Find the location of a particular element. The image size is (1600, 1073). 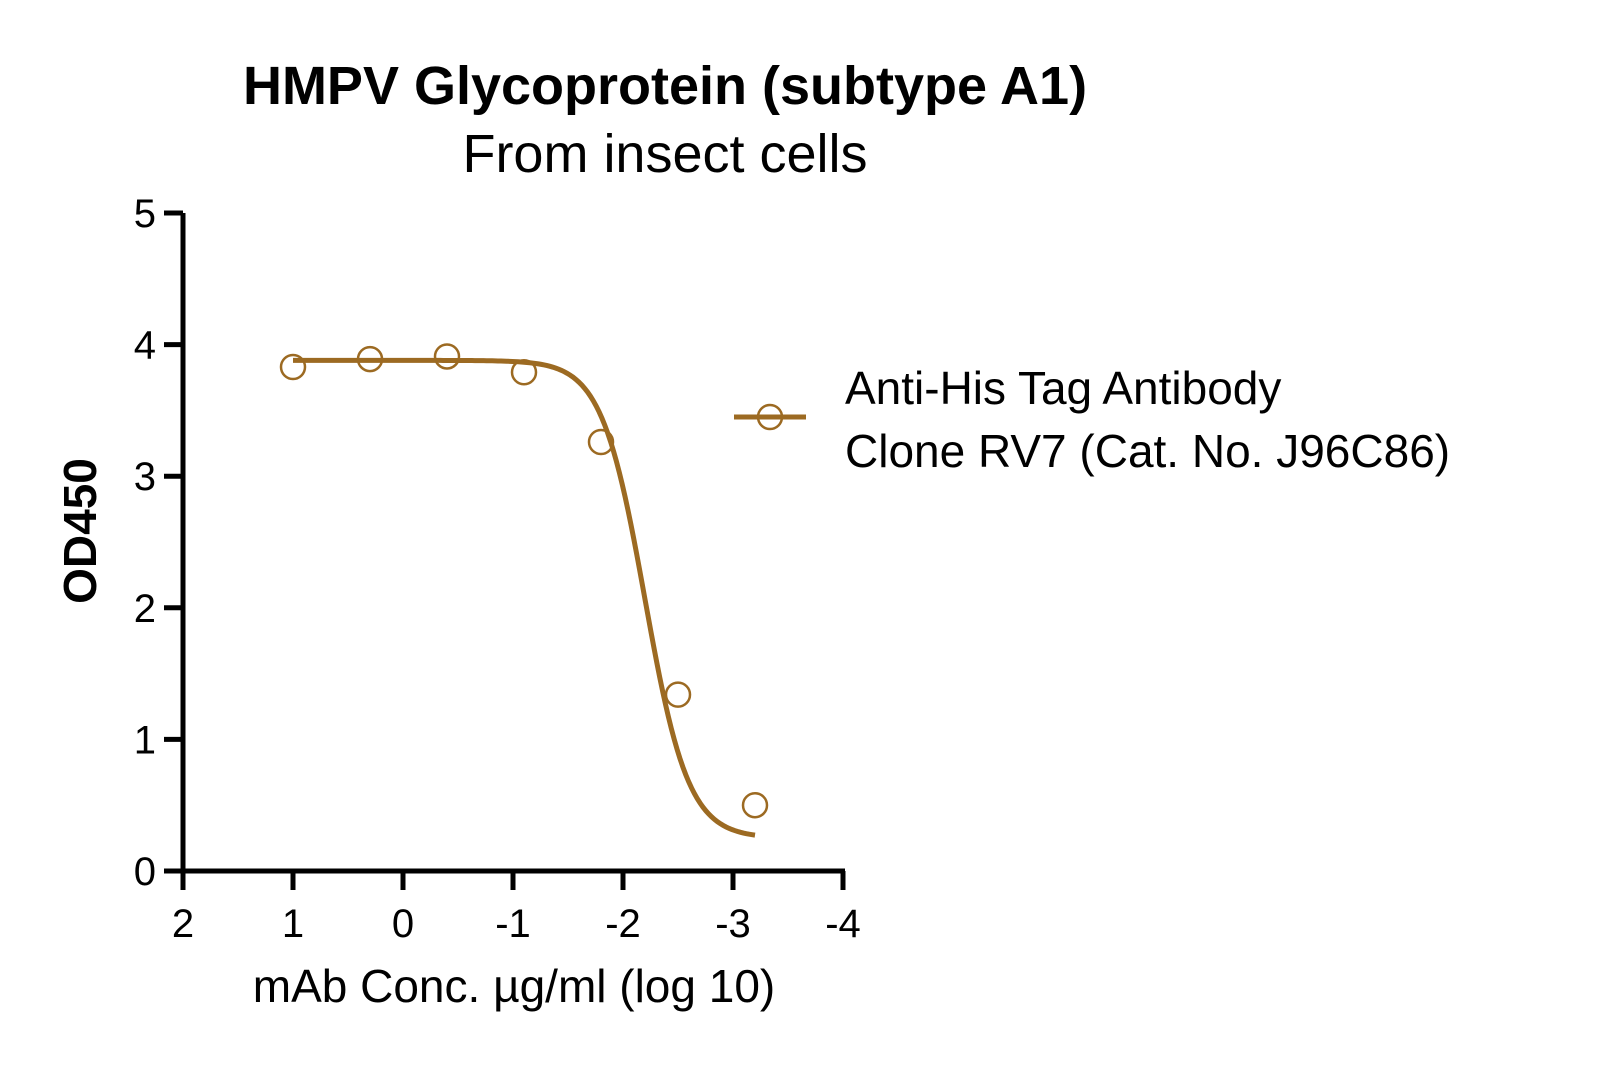

x-tick-label: -4 is located at coordinates (843, 924).